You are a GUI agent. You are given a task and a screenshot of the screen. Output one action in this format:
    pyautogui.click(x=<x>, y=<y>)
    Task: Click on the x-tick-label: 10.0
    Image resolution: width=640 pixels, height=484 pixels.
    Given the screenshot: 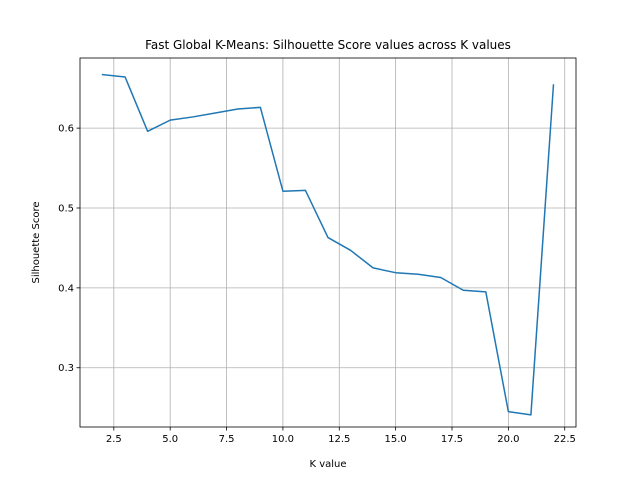 What is the action you would take?
    pyautogui.click(x=283, y=439)
    